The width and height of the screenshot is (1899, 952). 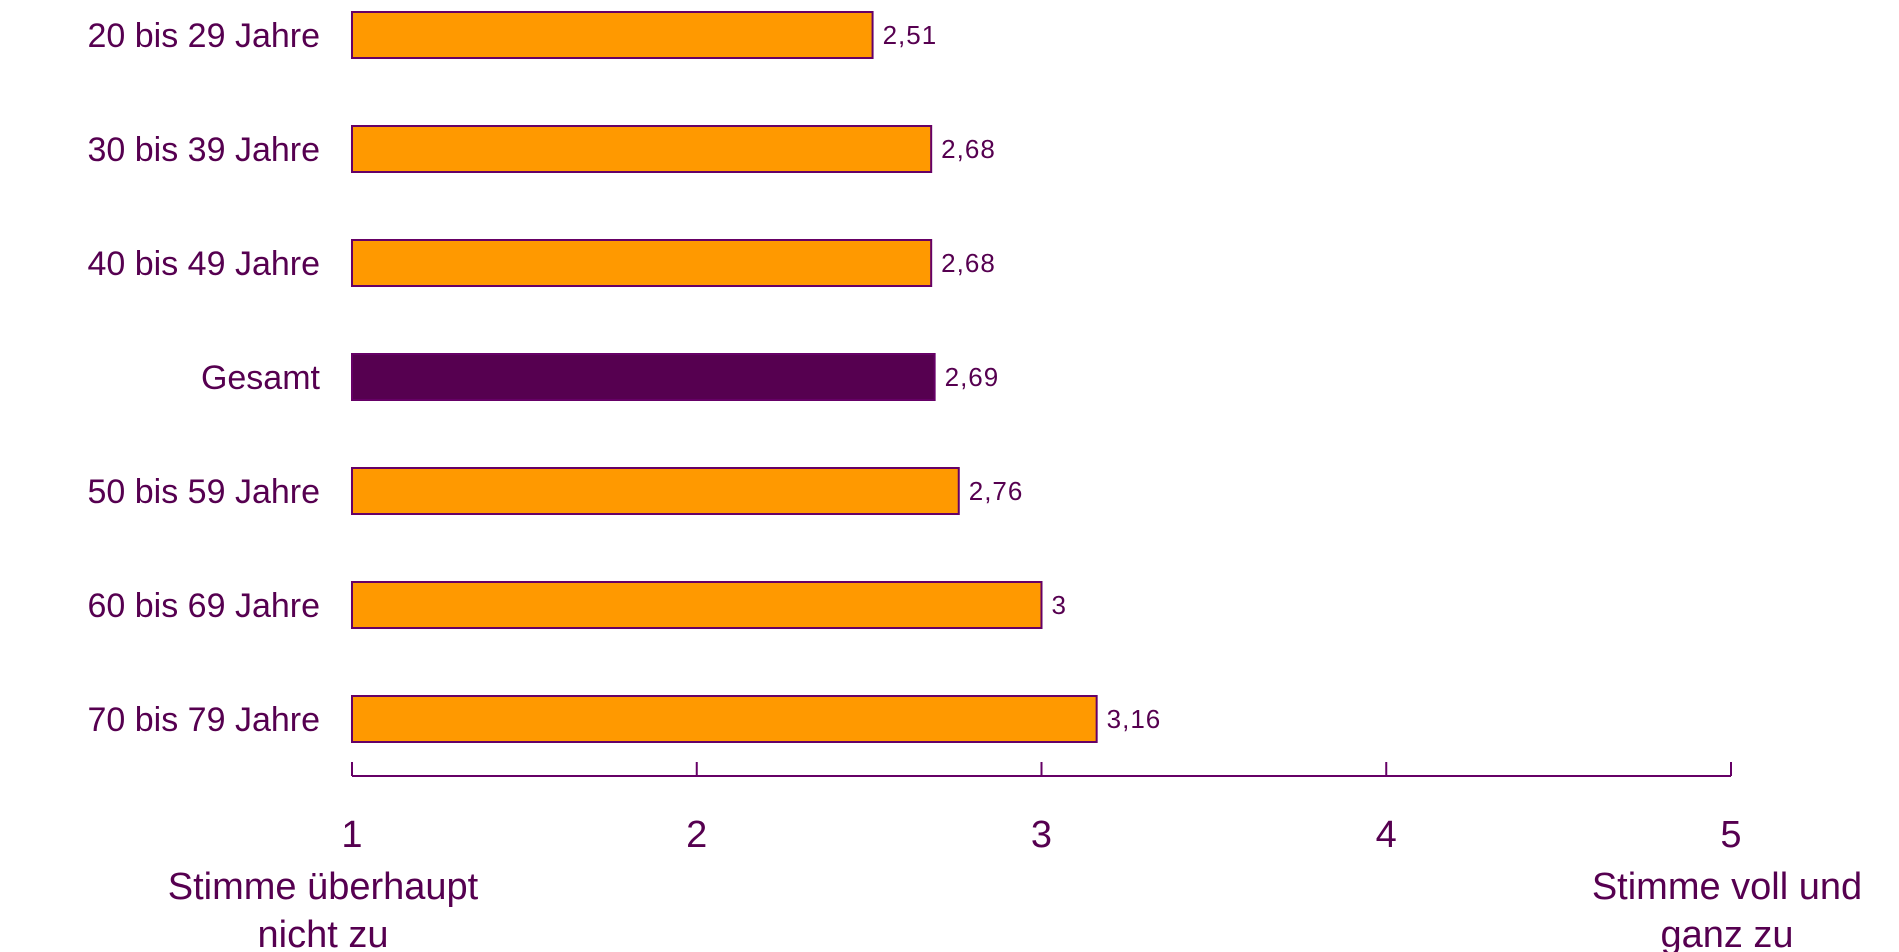 I want to click on x-ticks: 1 2 3 4 5, so click(x=1041, y=809).